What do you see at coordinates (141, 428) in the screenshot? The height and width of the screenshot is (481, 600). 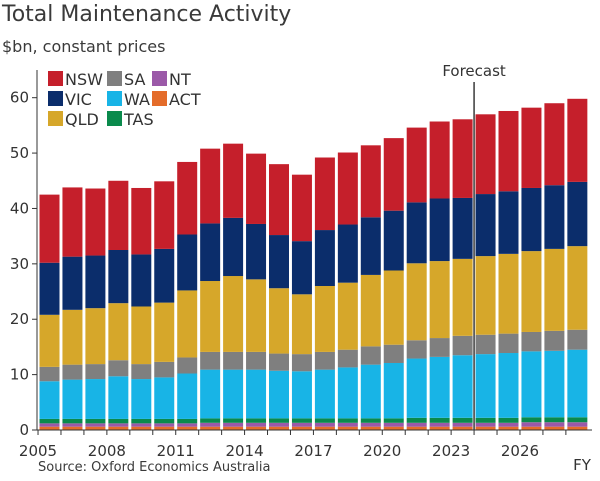 I see `bar-segment-act-2009` at bounding box center [141, 428].